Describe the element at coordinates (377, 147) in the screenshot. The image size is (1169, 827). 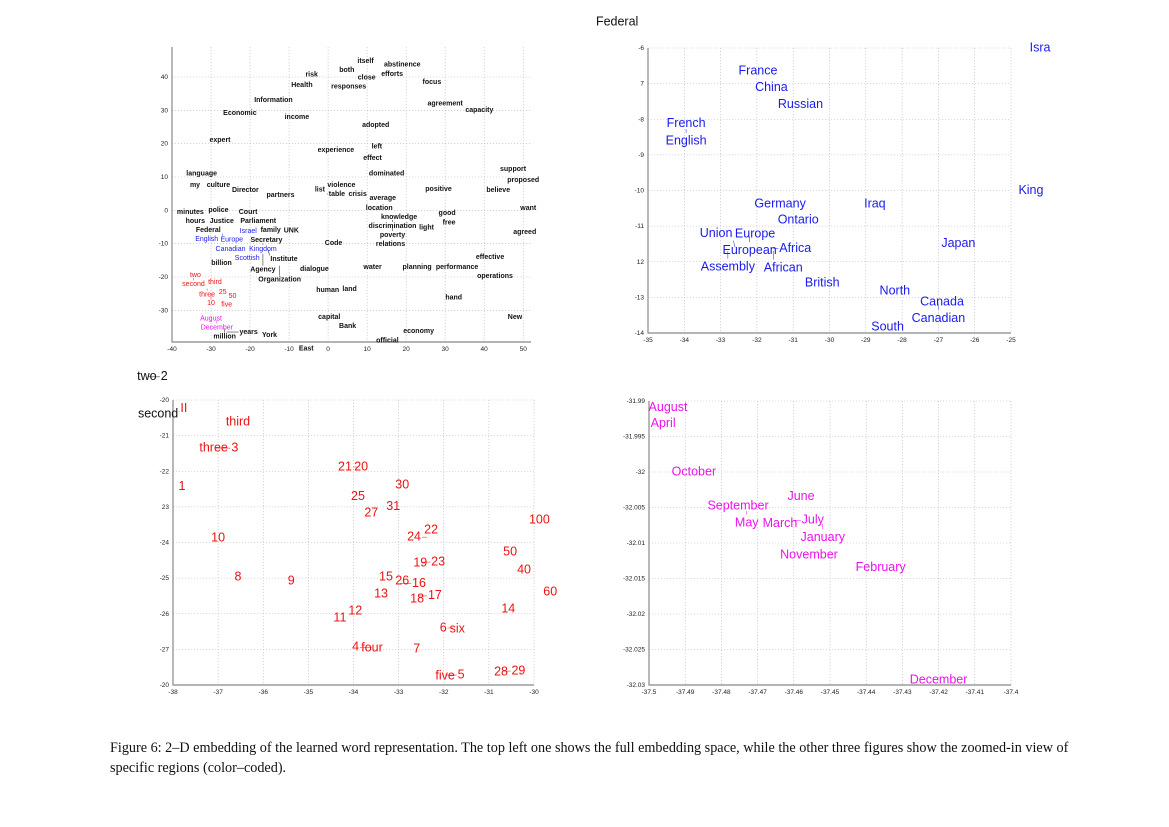
I see `word-label: left` at that location.